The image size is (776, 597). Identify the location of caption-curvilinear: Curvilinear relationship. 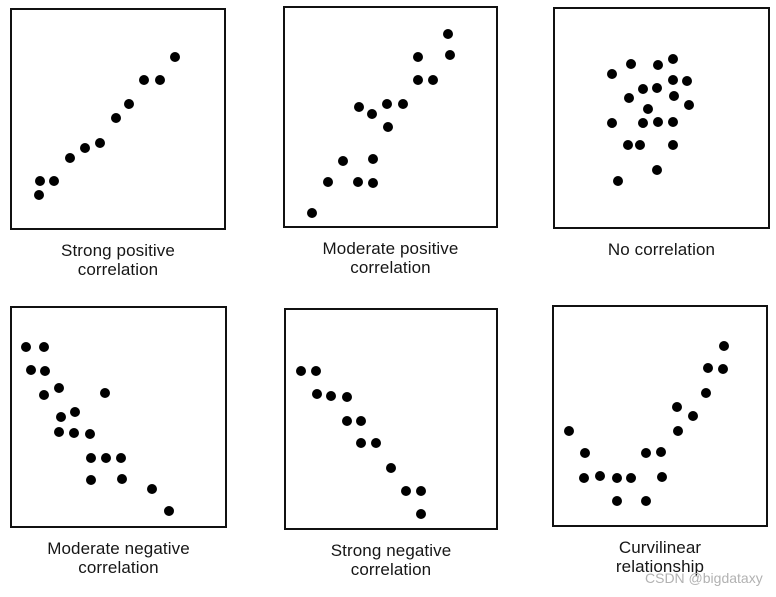
(660, 557).